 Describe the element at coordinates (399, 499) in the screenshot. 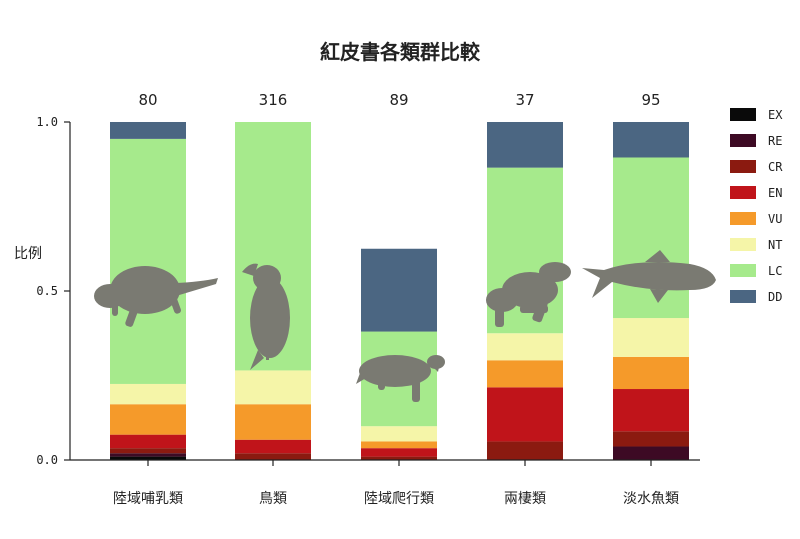

I see `x-tick-label-2: 陸域爬行類` at that location.